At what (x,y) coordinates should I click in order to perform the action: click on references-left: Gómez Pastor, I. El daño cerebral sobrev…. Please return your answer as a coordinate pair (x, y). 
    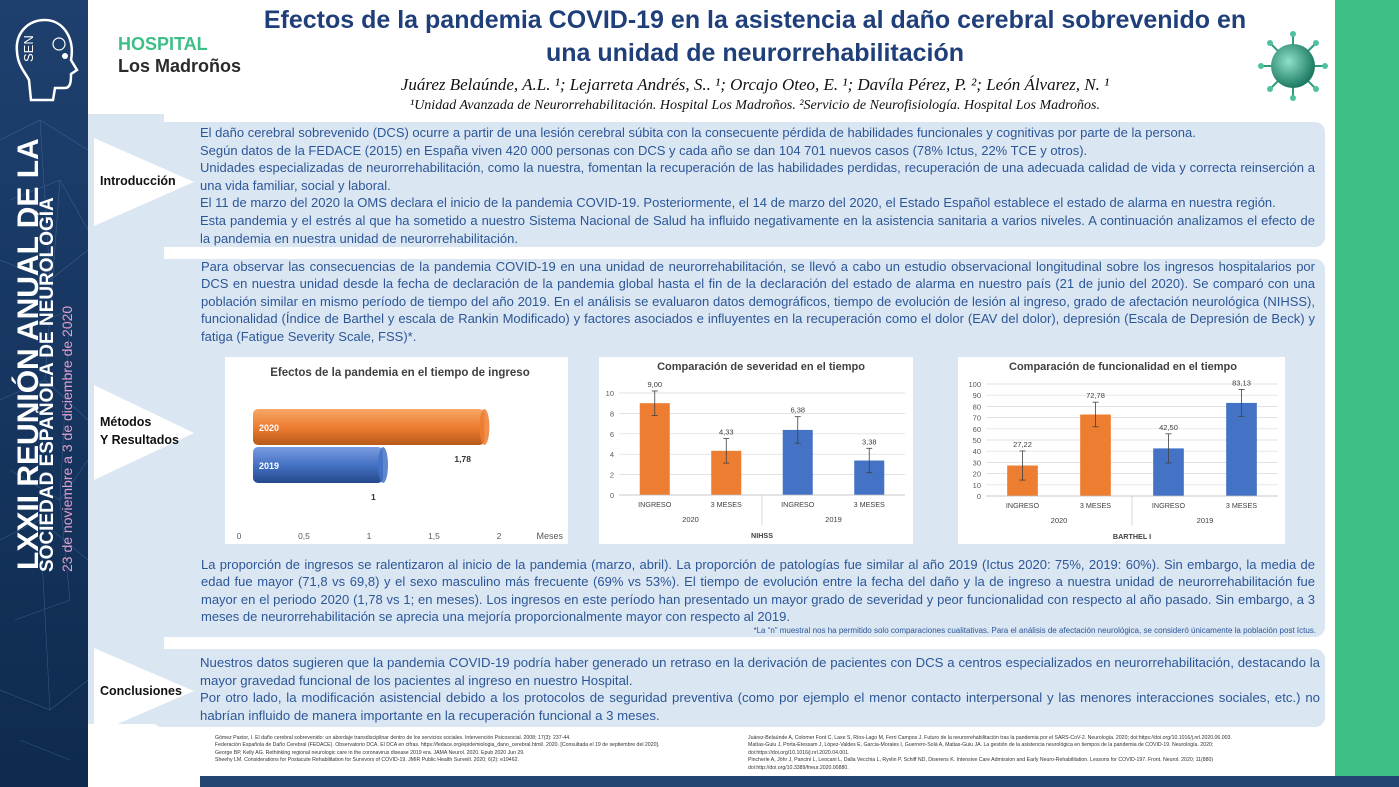
    Looking at the image, I should click on (437, 749).